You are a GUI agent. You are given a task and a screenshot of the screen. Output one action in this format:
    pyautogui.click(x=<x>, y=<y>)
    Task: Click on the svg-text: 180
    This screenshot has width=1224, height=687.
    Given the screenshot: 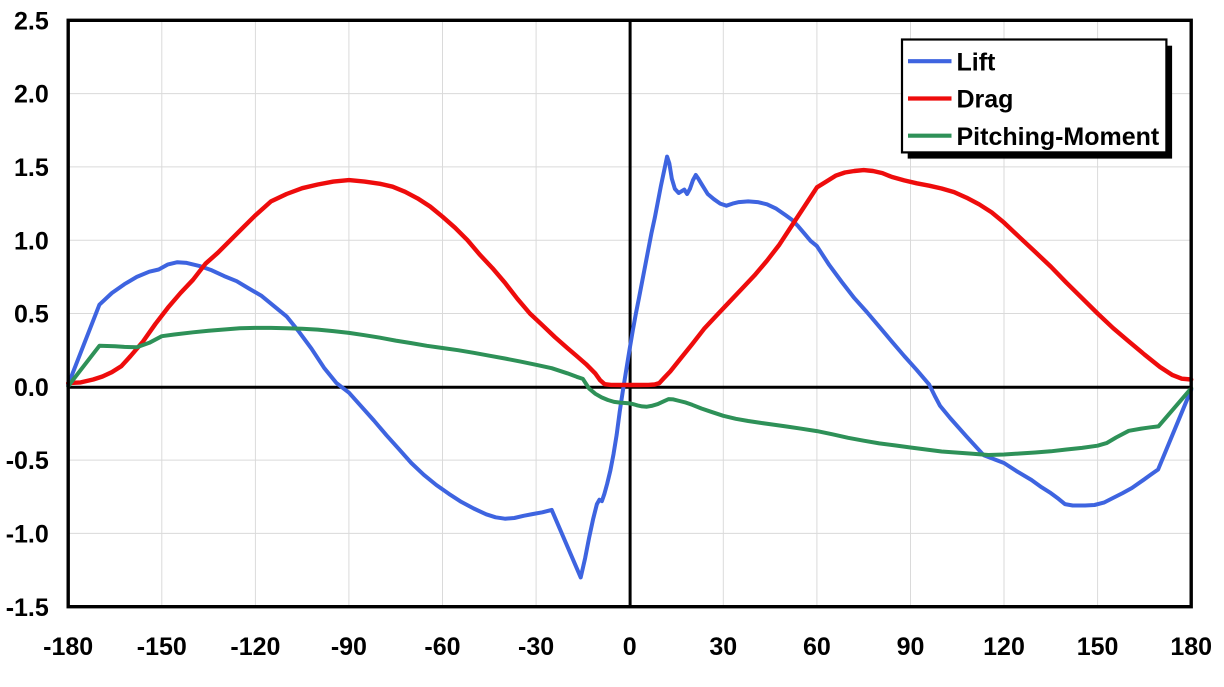 What is the action you would take?
    pyautogui.click(x=1191, y=647)
    